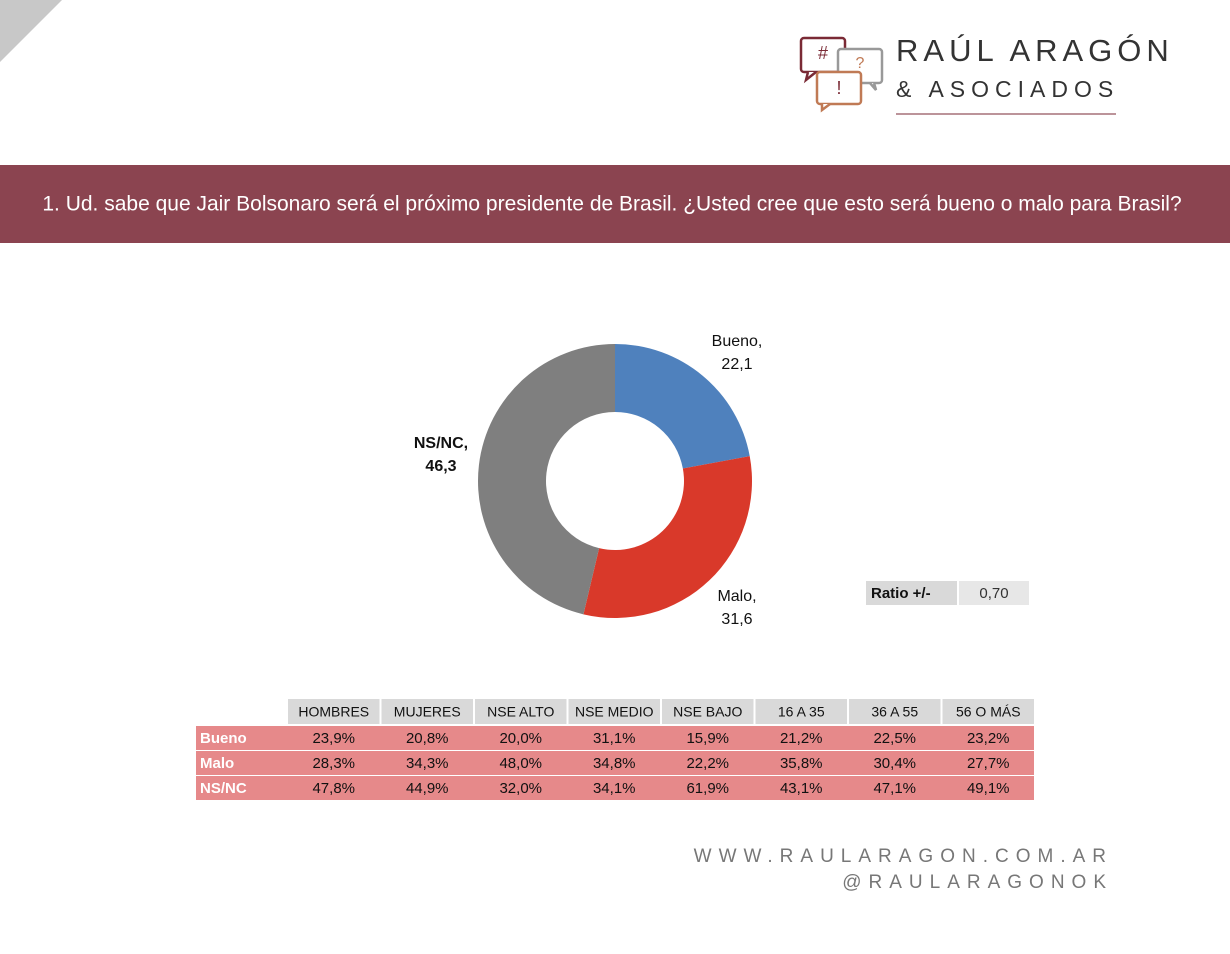  I want to click on footer-handle: @RAULARAGONOK, so click(977, 882).